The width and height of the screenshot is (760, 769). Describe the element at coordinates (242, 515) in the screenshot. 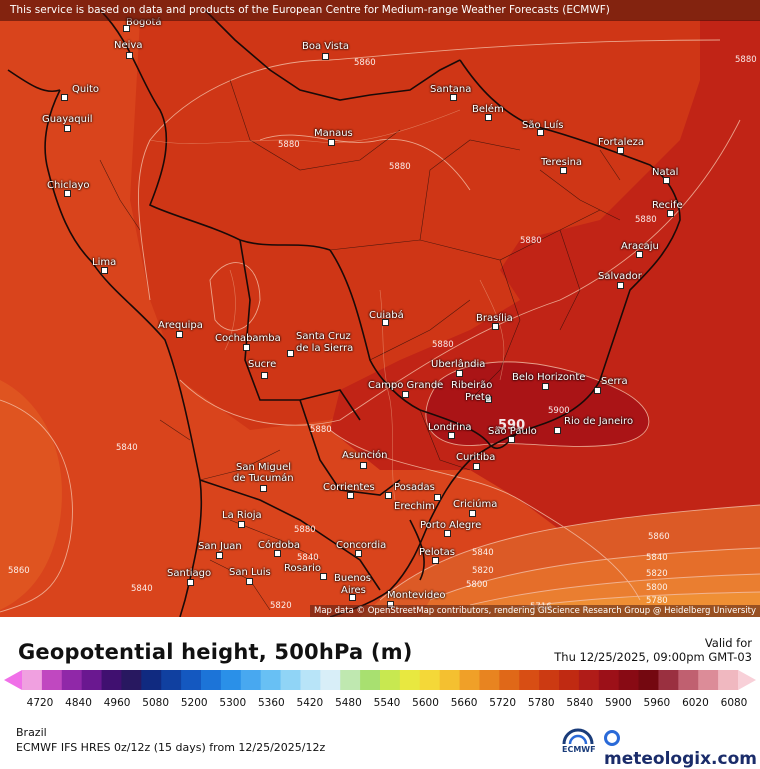

I see `city-label: La Rioja` at that location.